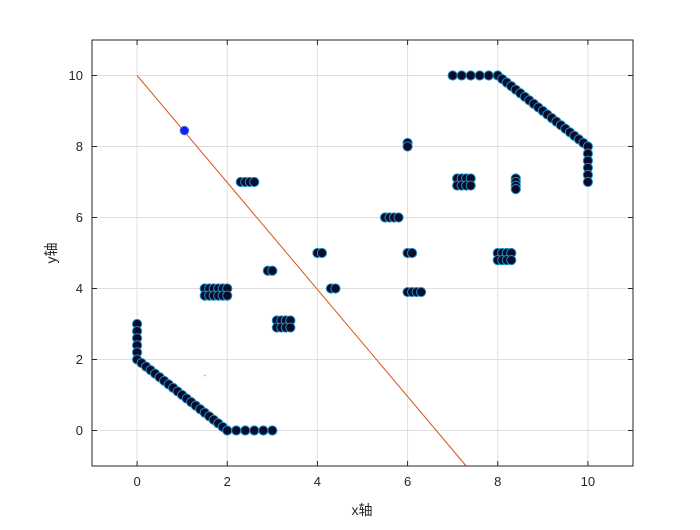 Image resolution: width=700 pixels, height=530 pixels. What do you see at coordinates (227, 481) in the screenshot?
I see `x-tick-label: 2` at bounding box center [227, 481].